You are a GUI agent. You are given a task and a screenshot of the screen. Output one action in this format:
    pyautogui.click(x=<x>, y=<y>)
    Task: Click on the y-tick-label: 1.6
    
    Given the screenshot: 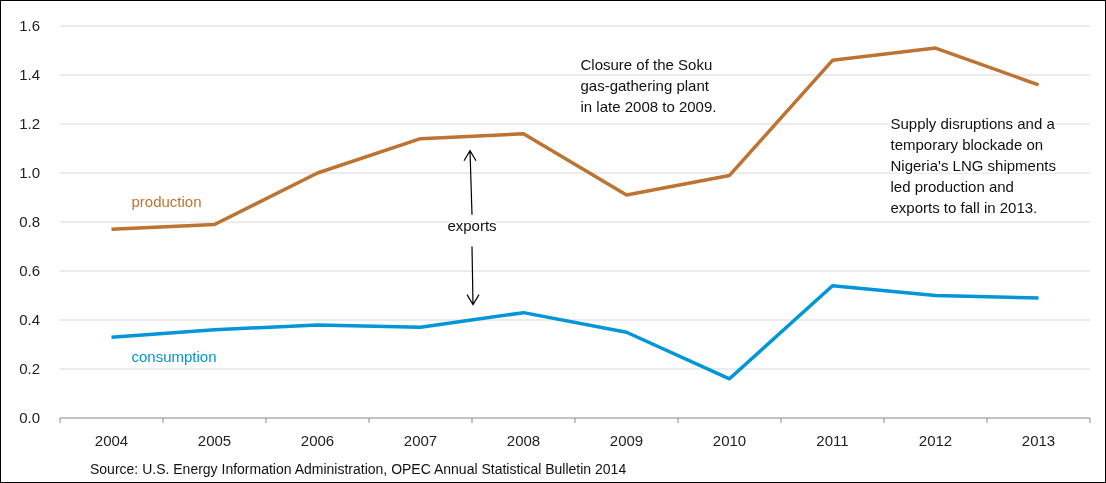 What is the action you would take?
    pyautogui.click(x=29, y=26)
    